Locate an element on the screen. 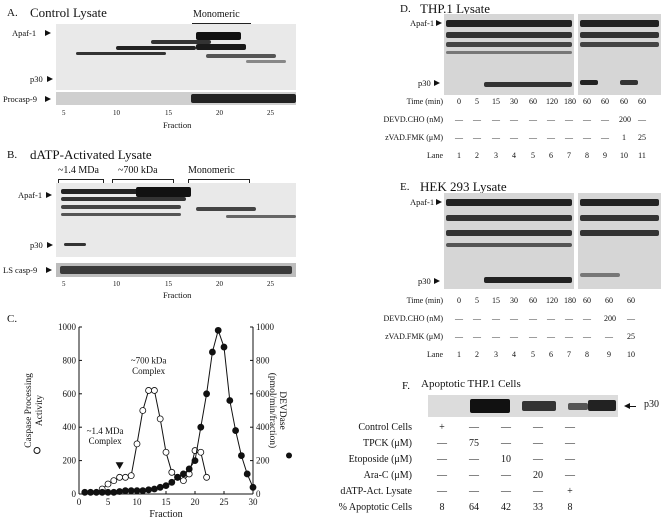 The height and width of the screenshot is (522, 666). table-cell: 6 is located at coordinates (551, 155).